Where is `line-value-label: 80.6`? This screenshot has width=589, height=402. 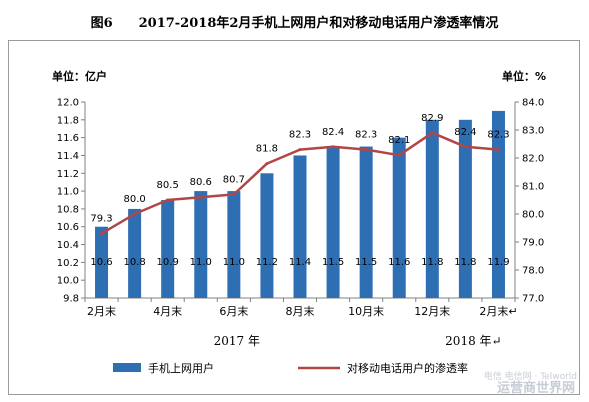 line-value-label: 80.6 is located at coordinates (201, 182).